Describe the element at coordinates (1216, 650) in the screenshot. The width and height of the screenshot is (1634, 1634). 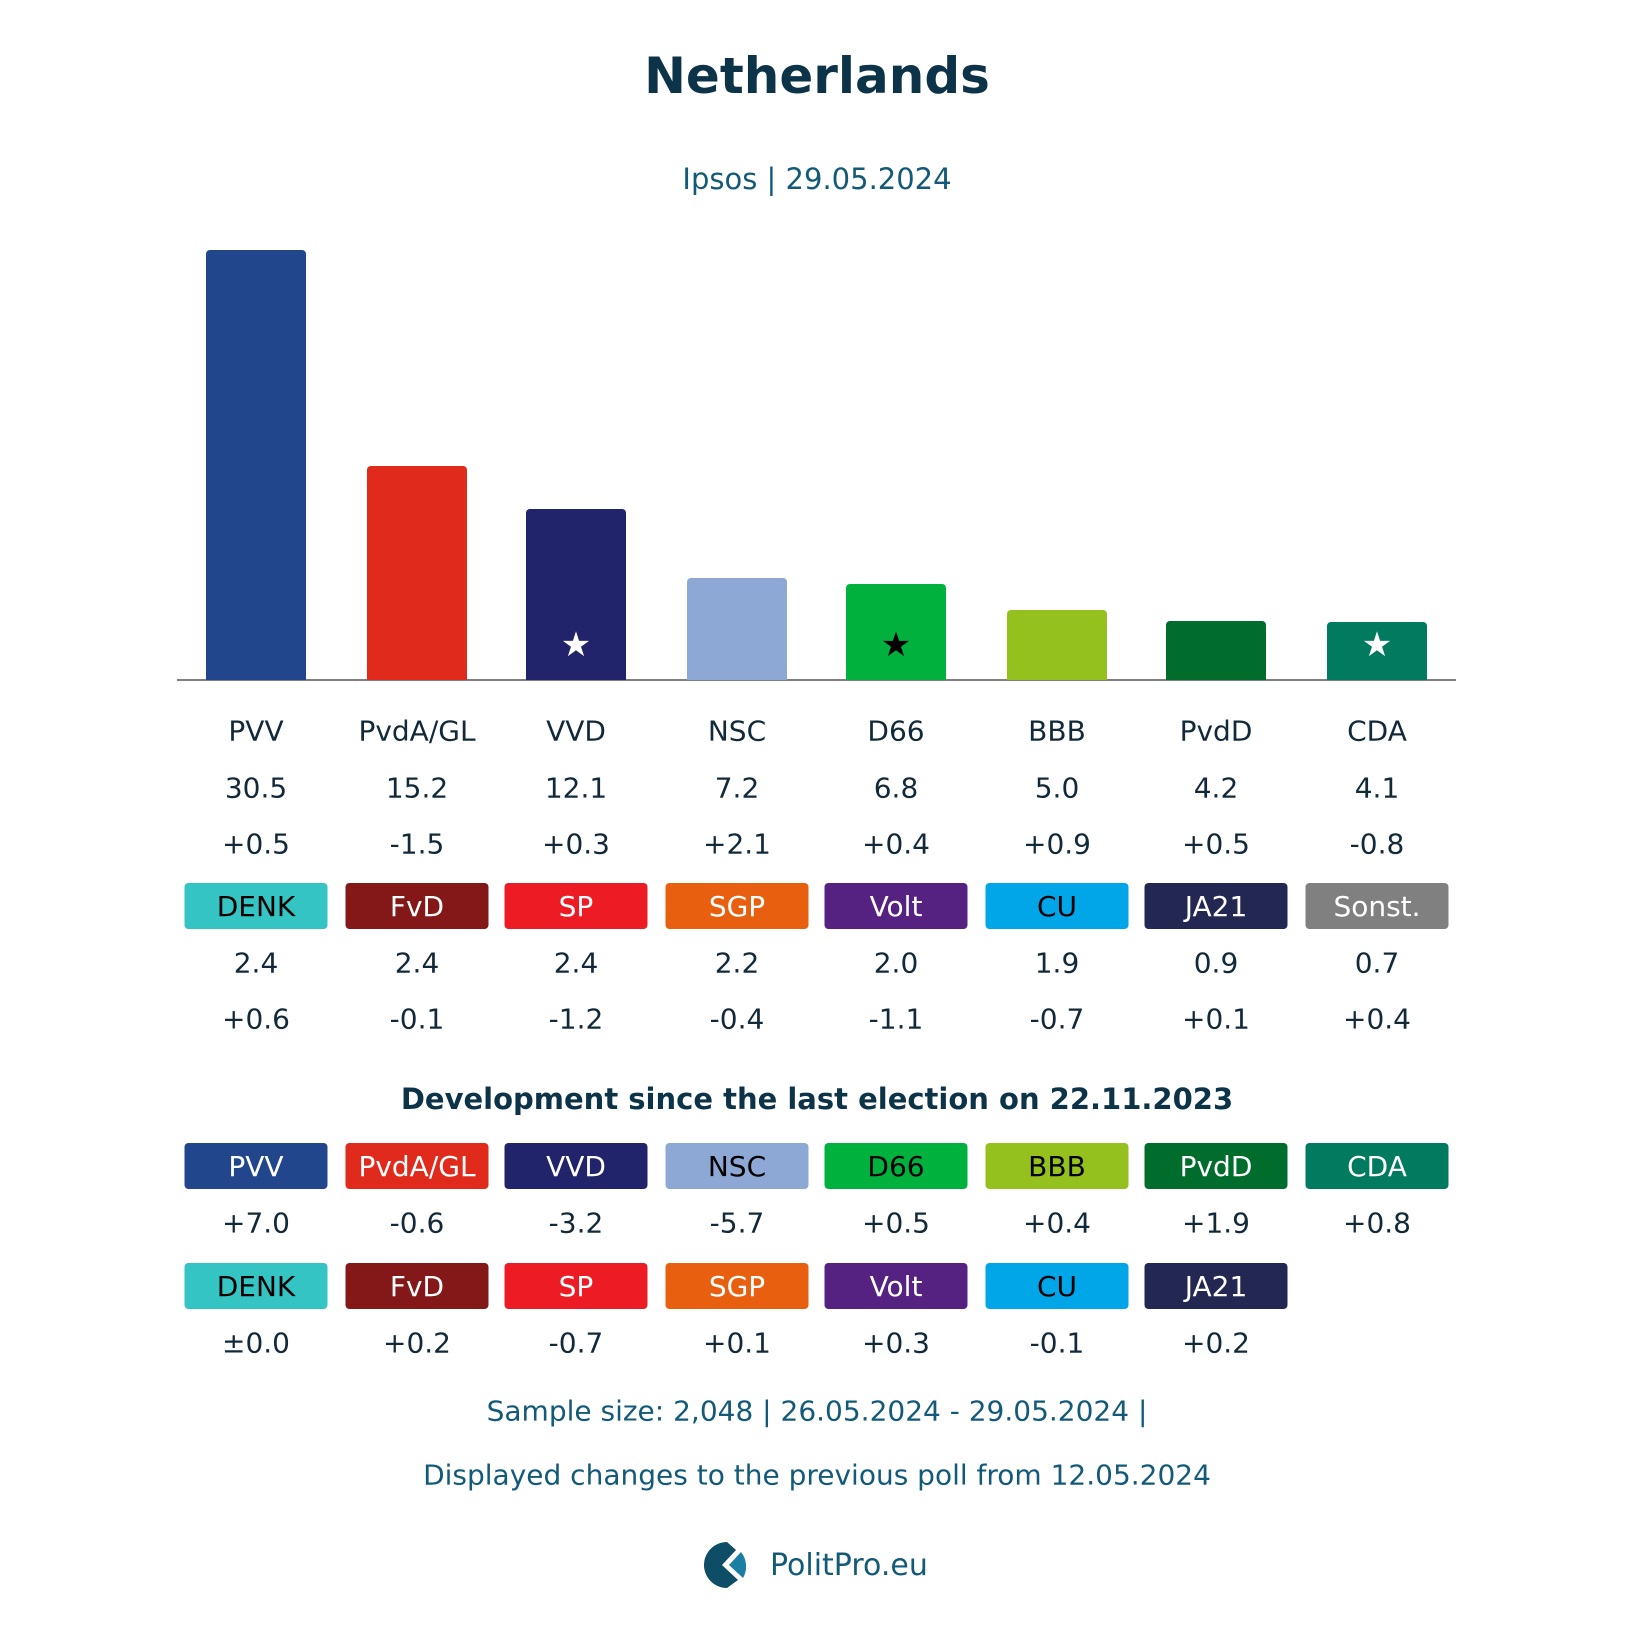
I see `bar-pvdd` at that location.